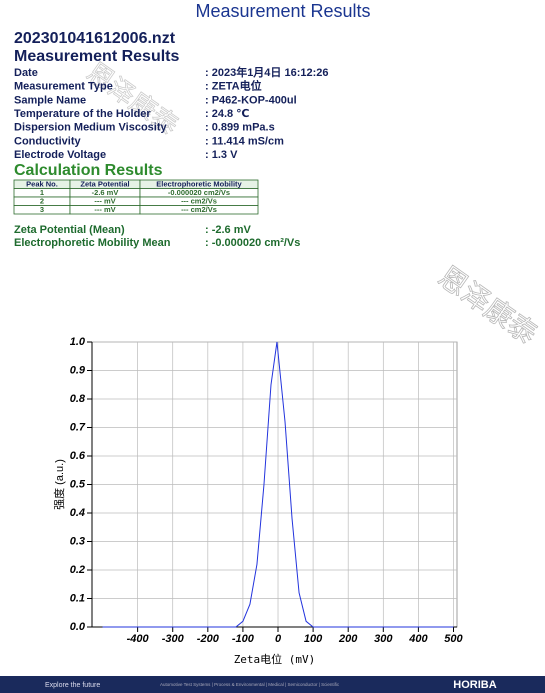 This screenshot has width=545, height=693. What do you see at coordinates (418, 639) in the screenshot?
I see `x-tick-label: 400` at bounding box center [418, 639].